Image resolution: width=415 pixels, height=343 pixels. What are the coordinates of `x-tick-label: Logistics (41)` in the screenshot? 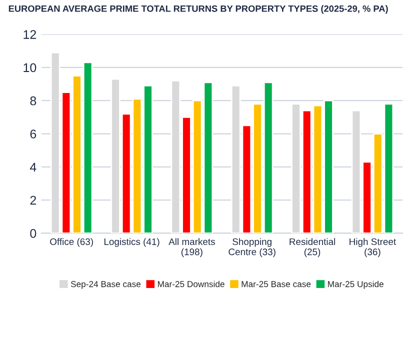 It's located at (132, 242).